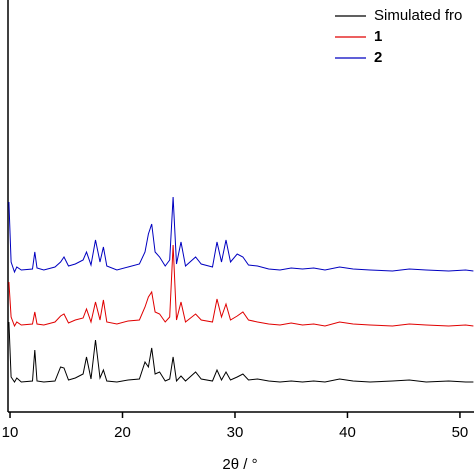 The width and height of the screenshot is (474, 474). Describe the element at coordinates (241, 352) in the screenshot. I see `series-line` at that location.